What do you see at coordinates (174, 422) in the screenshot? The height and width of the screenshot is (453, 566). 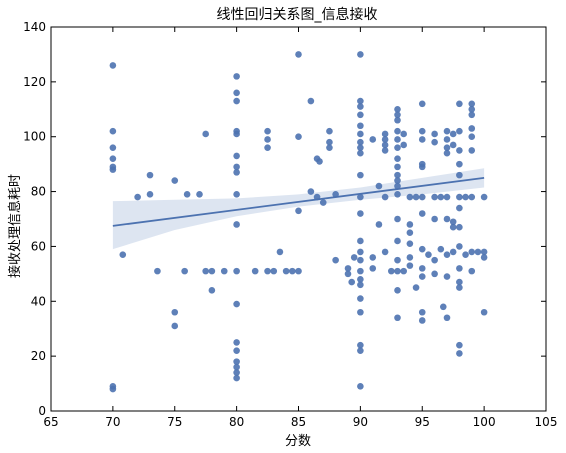 I see `x-tick-label: 75` at bounding box center [174, 422].